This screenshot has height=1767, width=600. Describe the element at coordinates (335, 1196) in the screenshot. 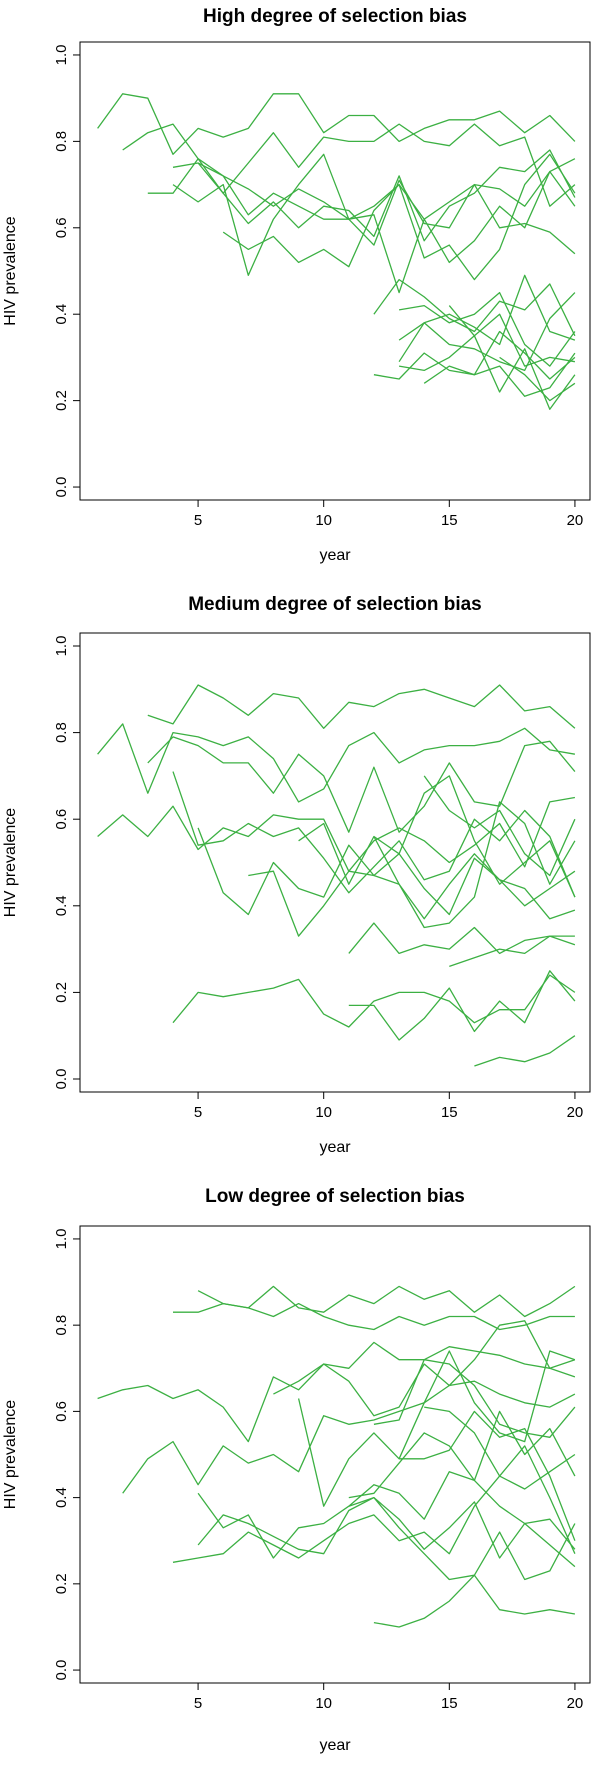

I see `chart-title: Low degree of selection bias` at that location.